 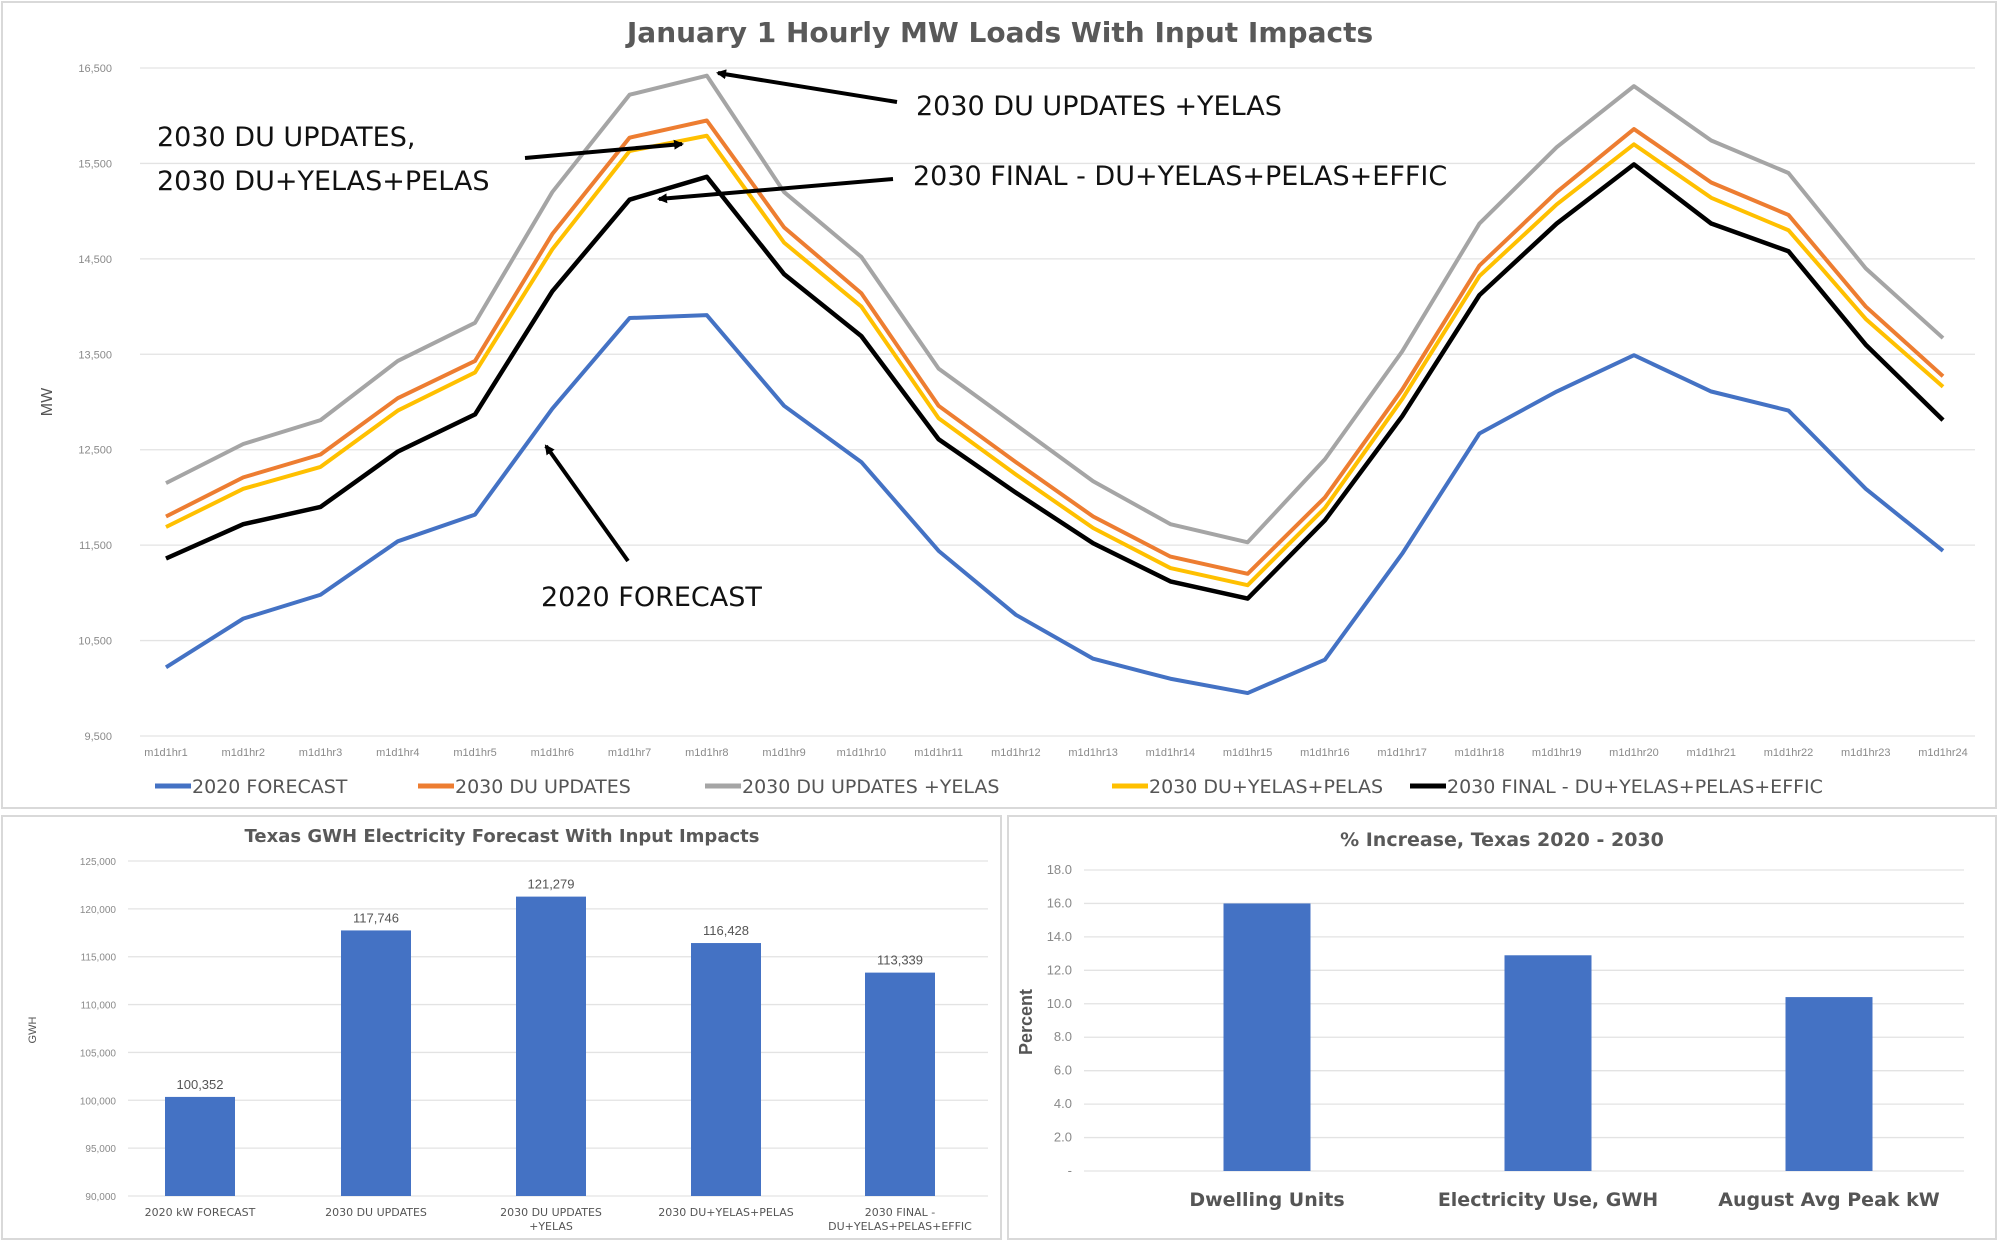 What do you see at coordinates (551, 884) in the screenshot?
I see `data-label: 121,279` at bounding box center [551, 884].